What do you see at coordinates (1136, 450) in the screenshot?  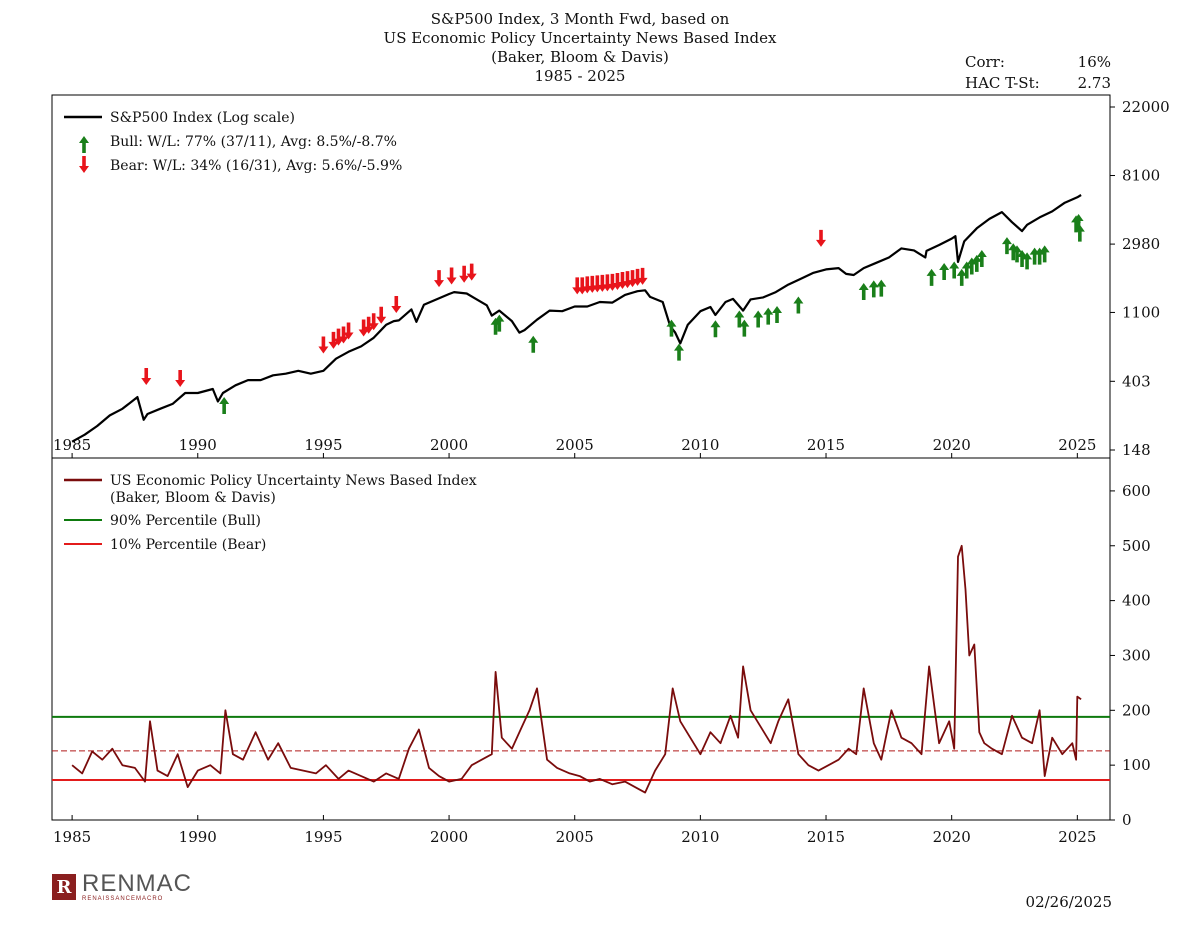 I see `y-tick-label: 148` at bounding box center [1136, 450].